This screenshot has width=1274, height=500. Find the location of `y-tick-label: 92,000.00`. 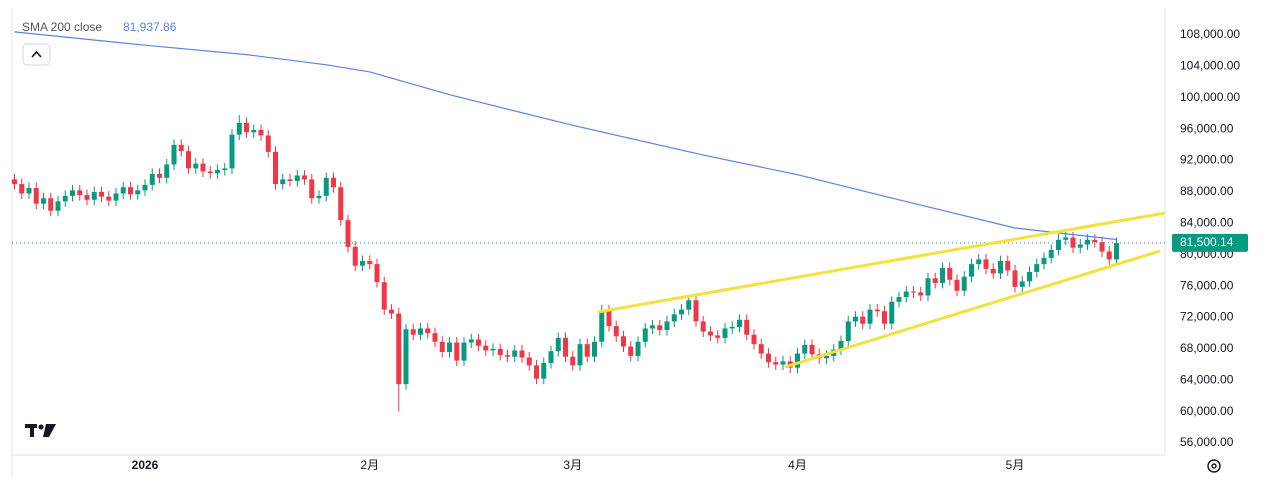

y-tick-label: 92,000.00 is located at coordinates (1207, 160).